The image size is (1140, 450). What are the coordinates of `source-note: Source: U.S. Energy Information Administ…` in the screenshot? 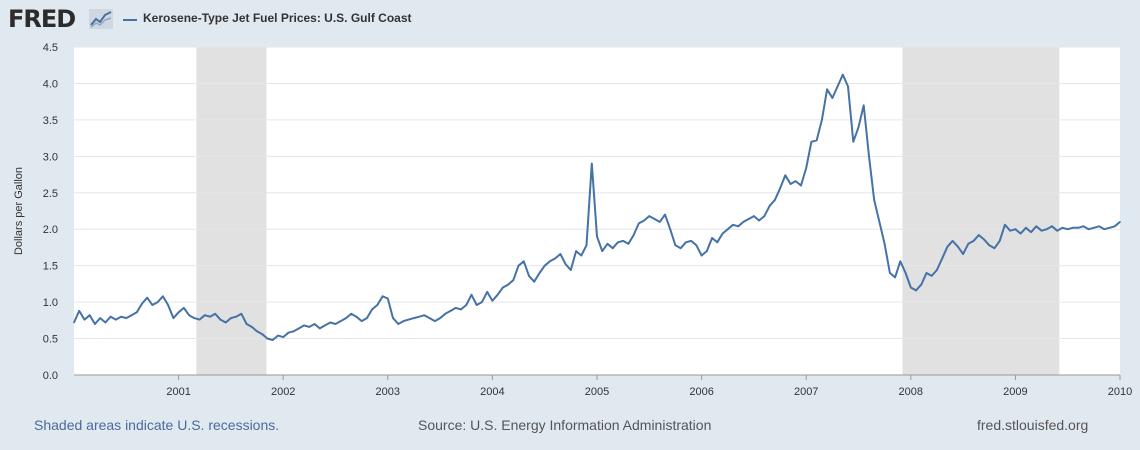 It's located at (565, 425).